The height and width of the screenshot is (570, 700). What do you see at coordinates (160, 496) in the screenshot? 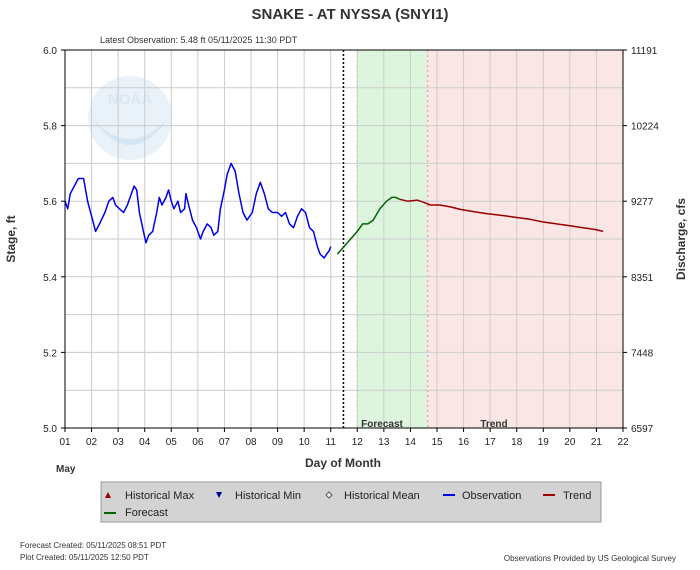
I see `legend-label: Historical Max` at bounding box center [160, 496].